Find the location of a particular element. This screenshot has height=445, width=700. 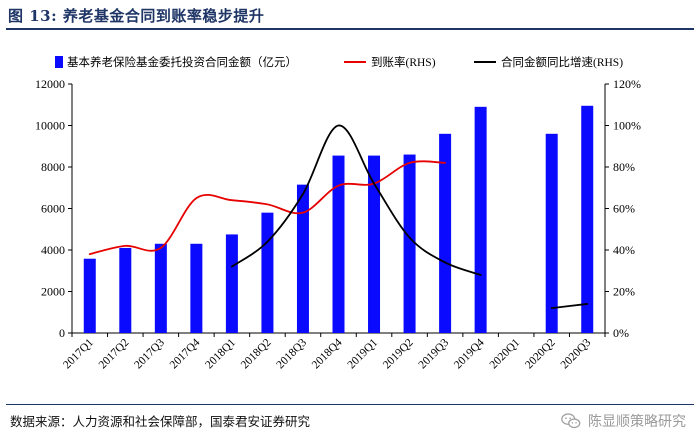

x-axis-tick-label: 2017Q3 is located at coordinates (149, 353).